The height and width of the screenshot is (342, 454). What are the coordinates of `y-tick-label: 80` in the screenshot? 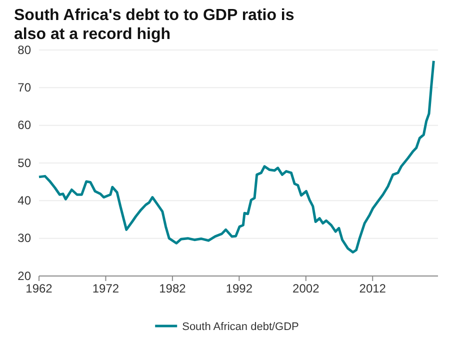 It's located at (25, 49).